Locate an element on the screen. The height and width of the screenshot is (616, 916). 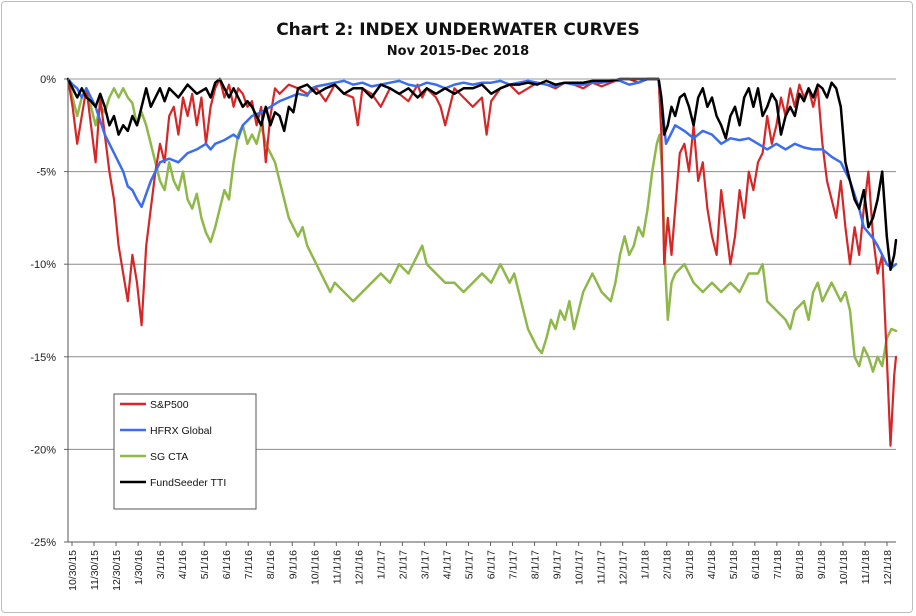
x-tick-label: 8/1/17 is located at coordinates (536, 564).